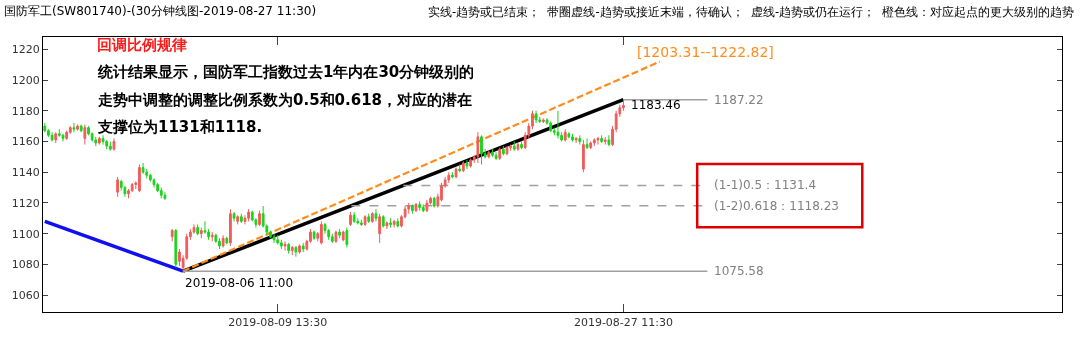 This screenshot has width=1080, height=341. I want to click on y-tick-label: 1220, so click(25, 50).